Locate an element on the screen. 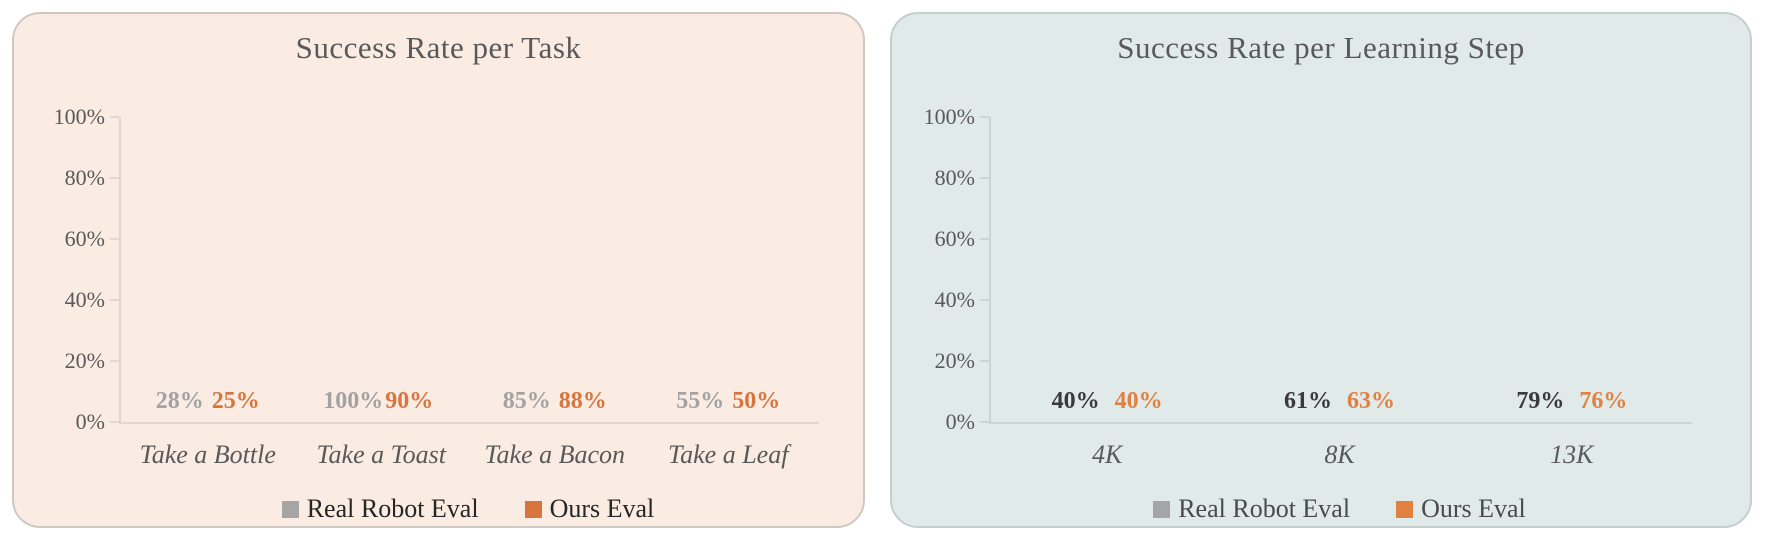 This screenshot has width=1774, height=550. bar-value-label: 28% is located at coordinates (179, 401).